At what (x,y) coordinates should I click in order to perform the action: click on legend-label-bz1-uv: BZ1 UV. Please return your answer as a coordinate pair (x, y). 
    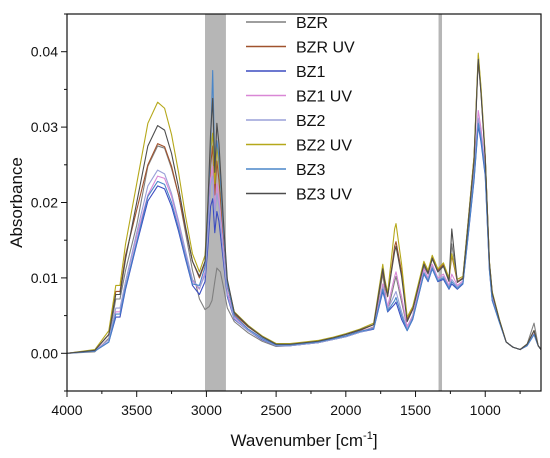
    Looking at the image, I should click on (324, 97).